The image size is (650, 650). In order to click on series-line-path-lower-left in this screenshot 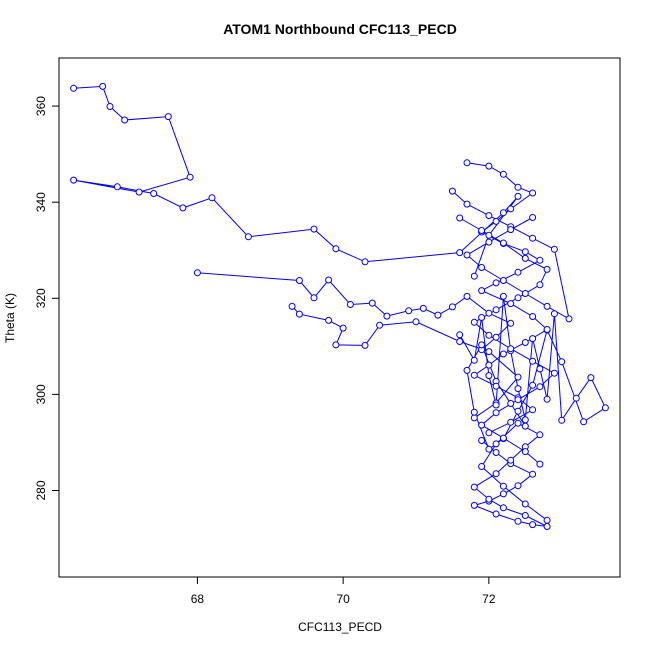, I will do `click(405, 362)`.